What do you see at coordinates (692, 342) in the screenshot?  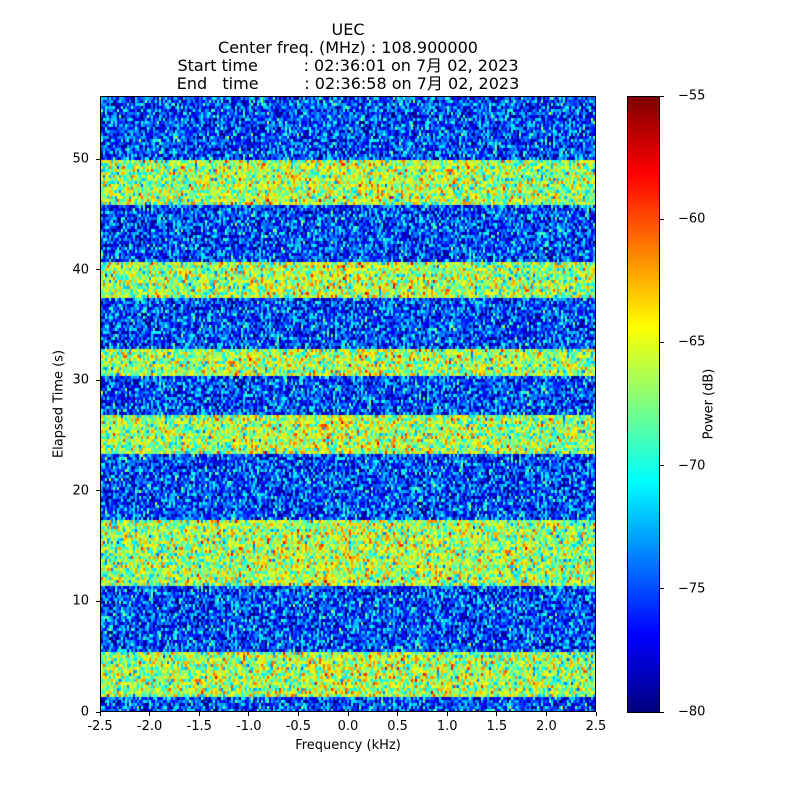 I see `colorbar-tick-label: −65` at bounding box center [692, 342].